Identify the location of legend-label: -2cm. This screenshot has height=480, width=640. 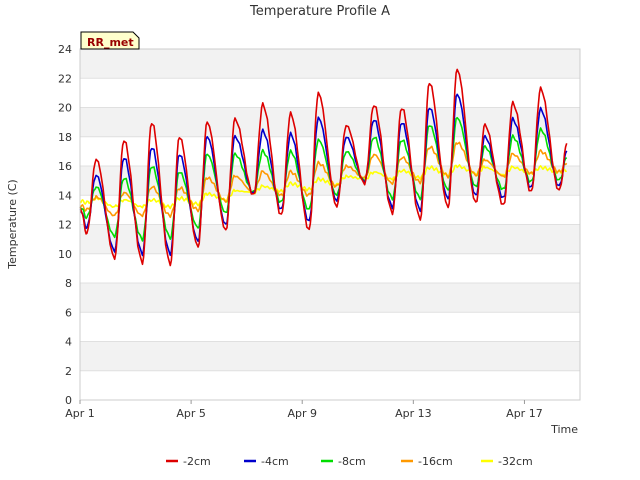
(197, 461).